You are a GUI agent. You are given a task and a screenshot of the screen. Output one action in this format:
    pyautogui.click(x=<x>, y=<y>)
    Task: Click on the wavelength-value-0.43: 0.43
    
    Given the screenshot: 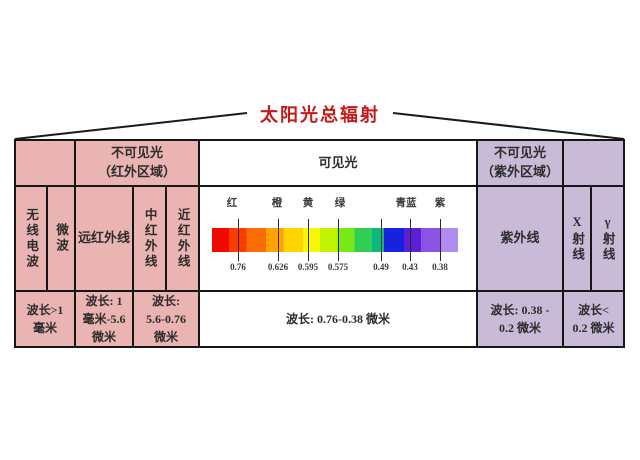 What is the action you would take?
    pyautogui.click(x=410, y=267)
    